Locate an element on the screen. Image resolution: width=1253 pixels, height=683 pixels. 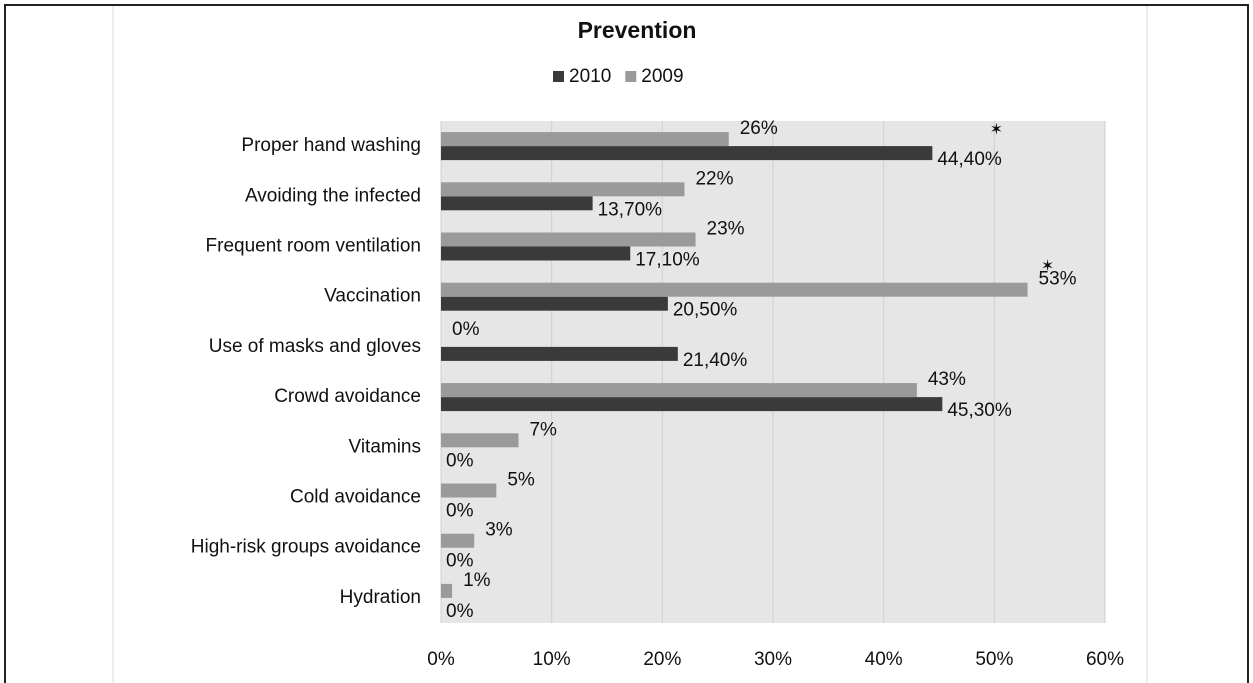
legend-label: 2009 is located at coordinates (662, 76).